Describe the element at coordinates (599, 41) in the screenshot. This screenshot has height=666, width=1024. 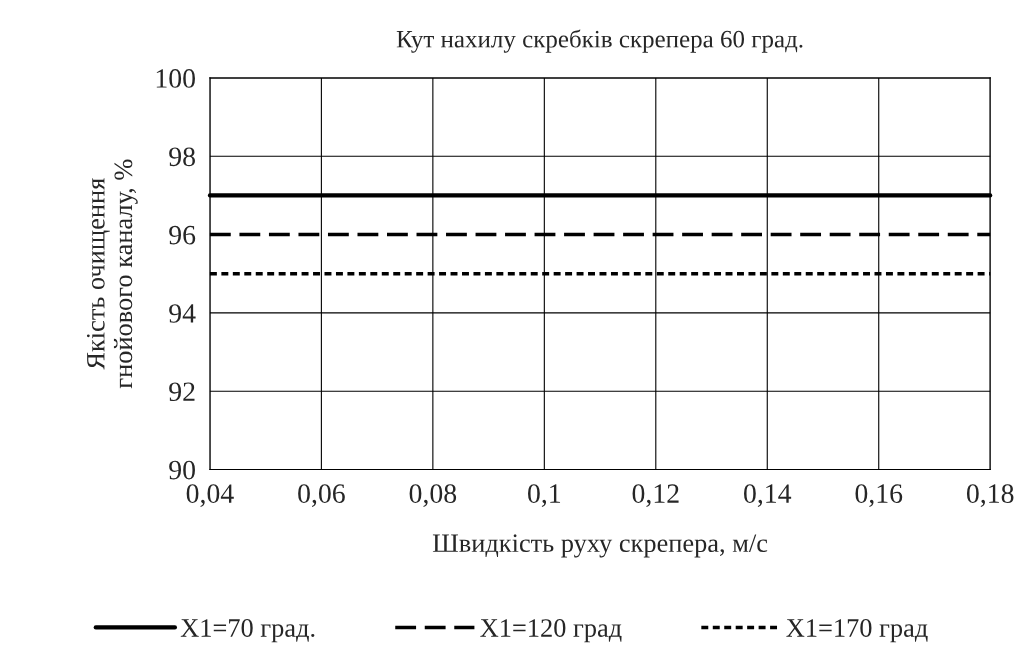
I see `chart-title: Кут нахилу скребків скрепера 60 град.` at that location.